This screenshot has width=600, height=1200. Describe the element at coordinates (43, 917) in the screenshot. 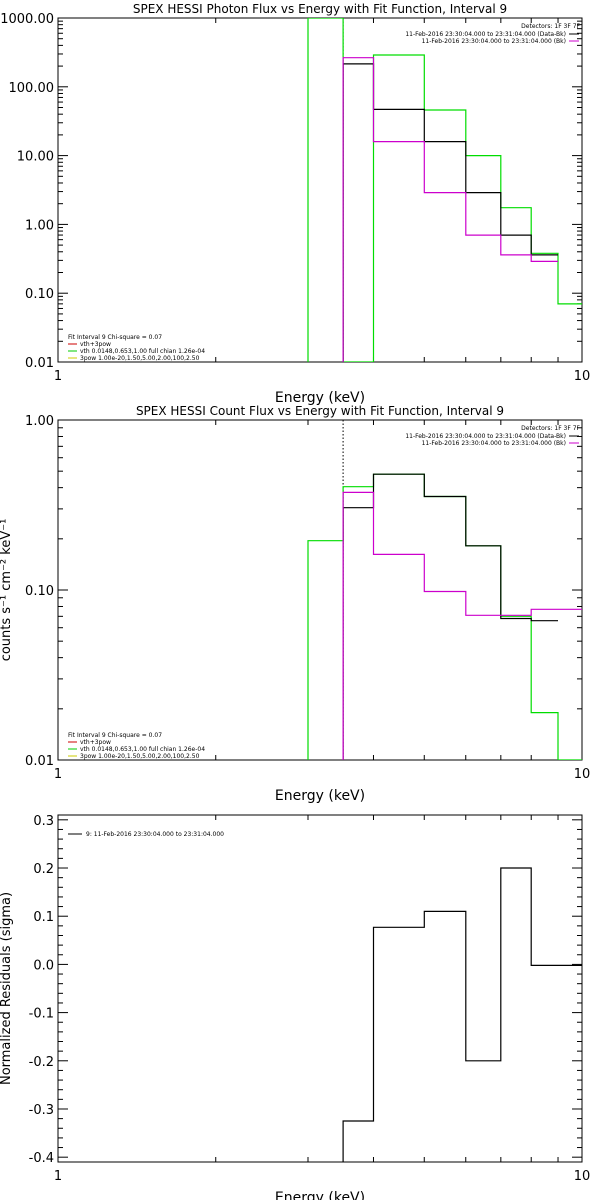

I see `y-tick-label: 0.1` at that location.